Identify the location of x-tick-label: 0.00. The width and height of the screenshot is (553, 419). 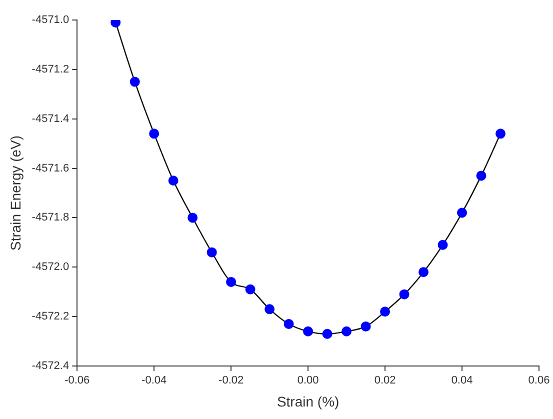
(308, 380).